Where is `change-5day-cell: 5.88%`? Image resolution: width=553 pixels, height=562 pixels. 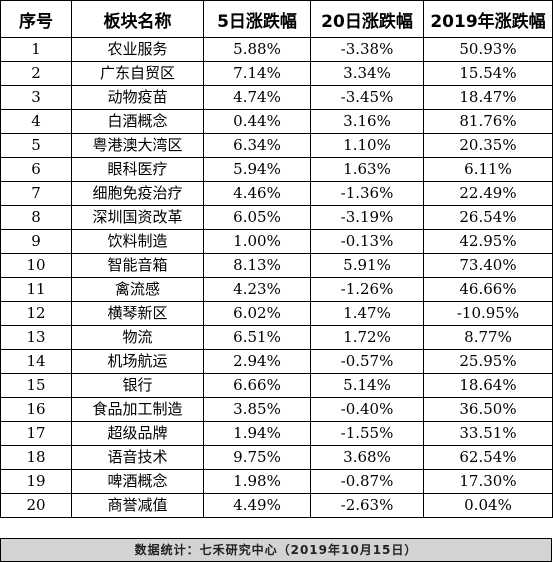 change-5day-cell: 5.88% is located at coordinates (257, 49).